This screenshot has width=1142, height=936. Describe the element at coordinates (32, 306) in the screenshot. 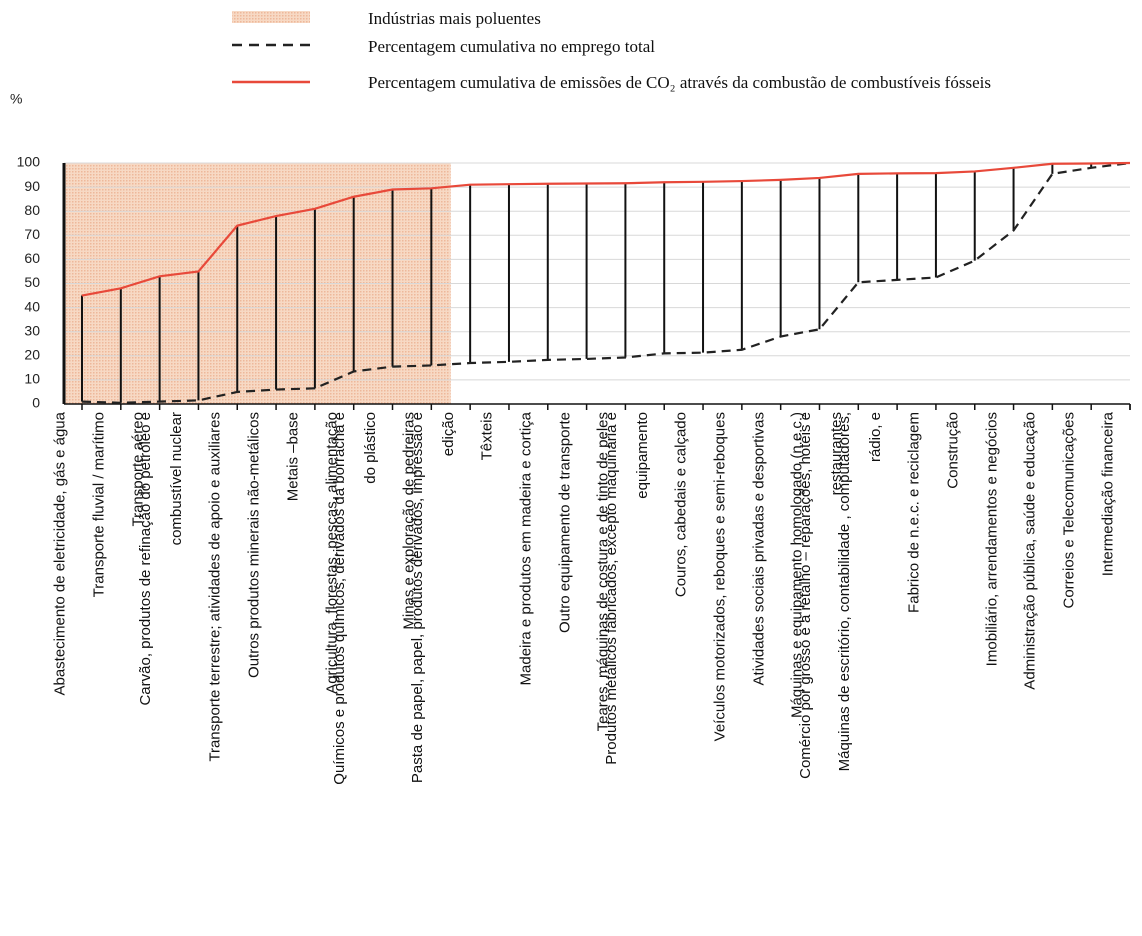

I see `y-tick-label: 40` at that location.